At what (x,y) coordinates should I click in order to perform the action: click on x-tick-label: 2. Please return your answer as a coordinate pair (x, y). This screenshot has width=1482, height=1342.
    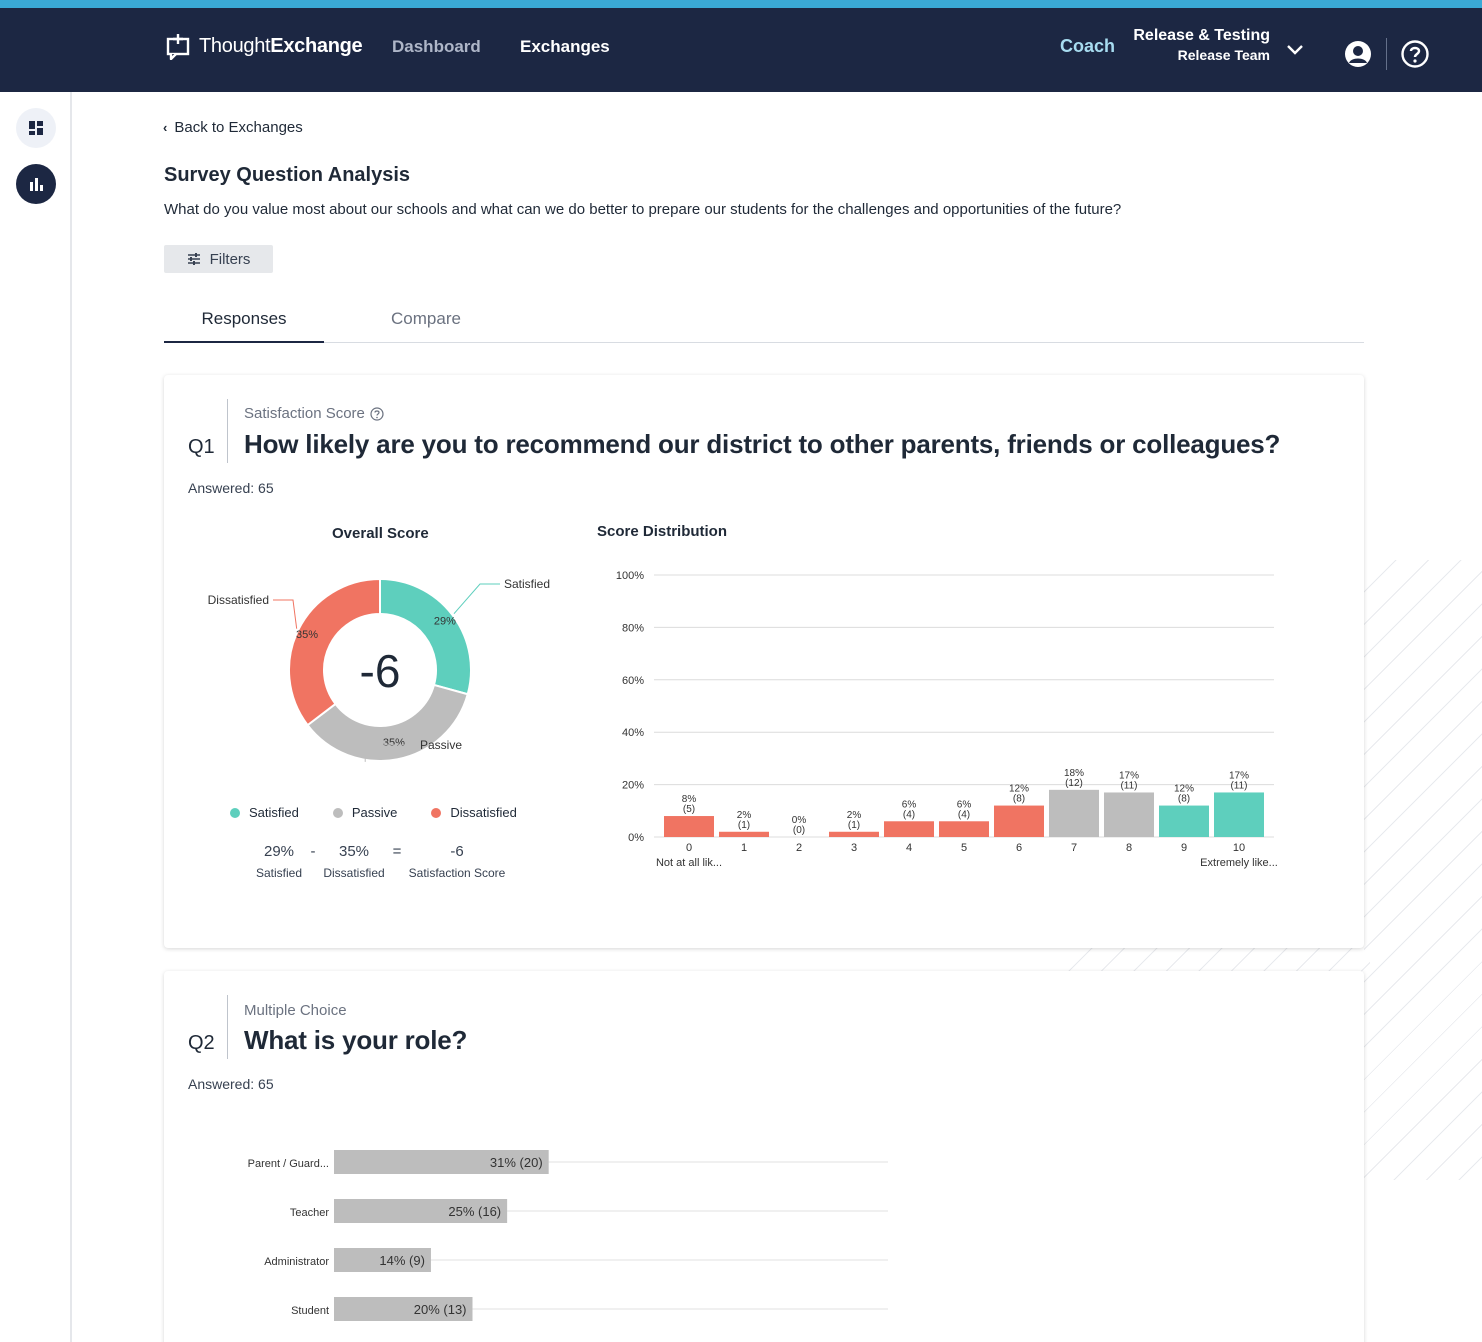
    Looking at the image, I should click on (799, 848).